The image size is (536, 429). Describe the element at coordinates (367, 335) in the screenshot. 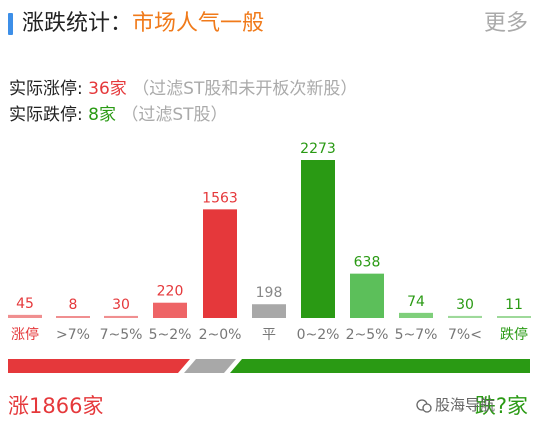

I see `category-label-7: 2~5%` at that location.